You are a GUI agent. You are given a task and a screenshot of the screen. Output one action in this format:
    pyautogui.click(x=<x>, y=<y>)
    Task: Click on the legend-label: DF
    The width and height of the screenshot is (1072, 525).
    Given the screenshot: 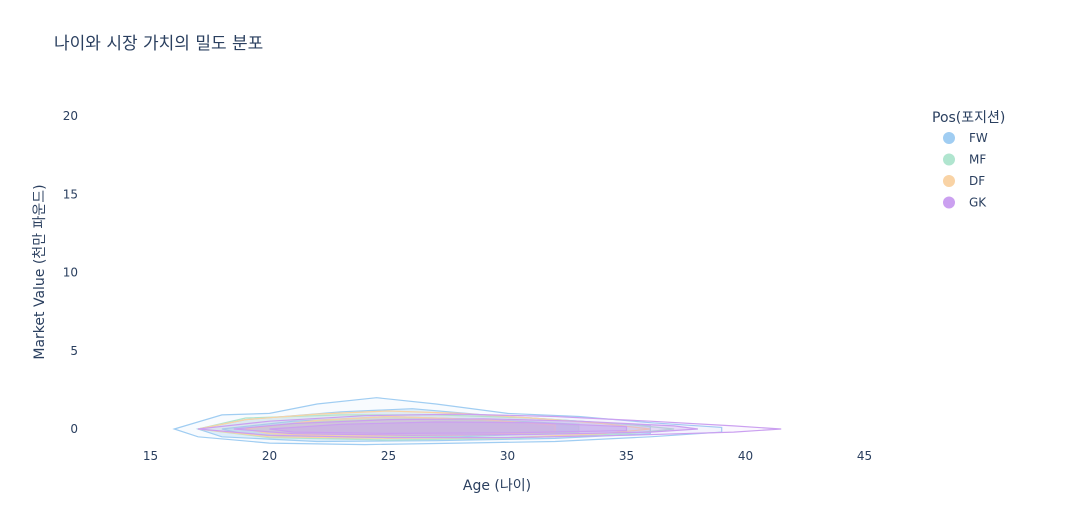 What is the action you would take?
    pyautogui.click(x=977, y=181)
    